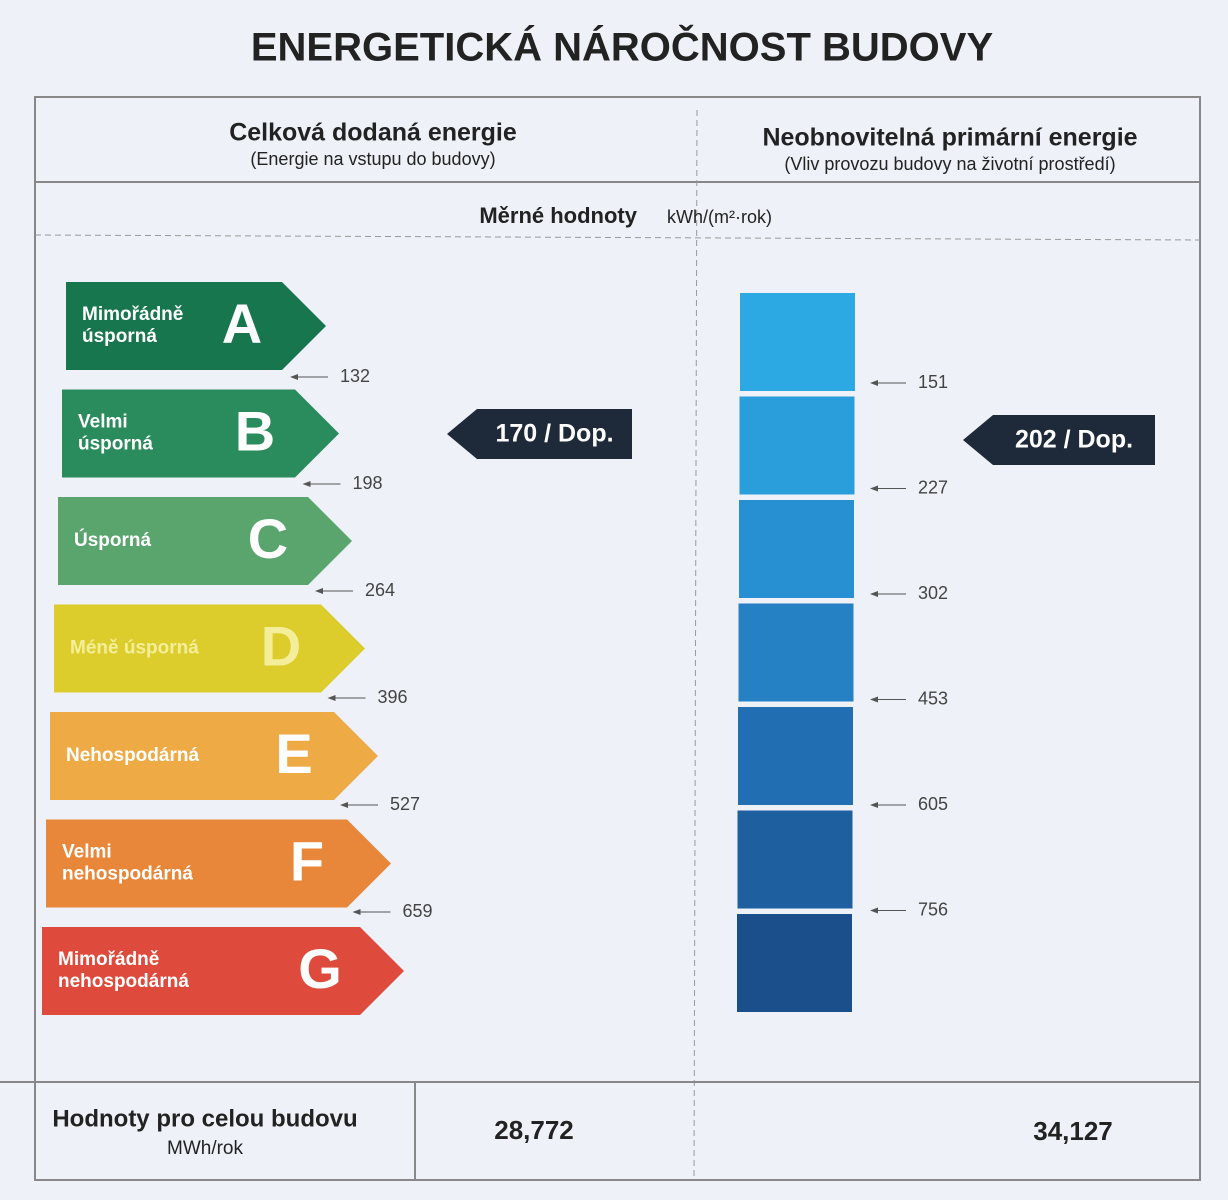 The width and height of the screenshot is (1228, 1200). Describe the element at coordinates (204, 1118) in the screenshot. I see `footer-label: Hodnoty pro celou budovu` at that location.